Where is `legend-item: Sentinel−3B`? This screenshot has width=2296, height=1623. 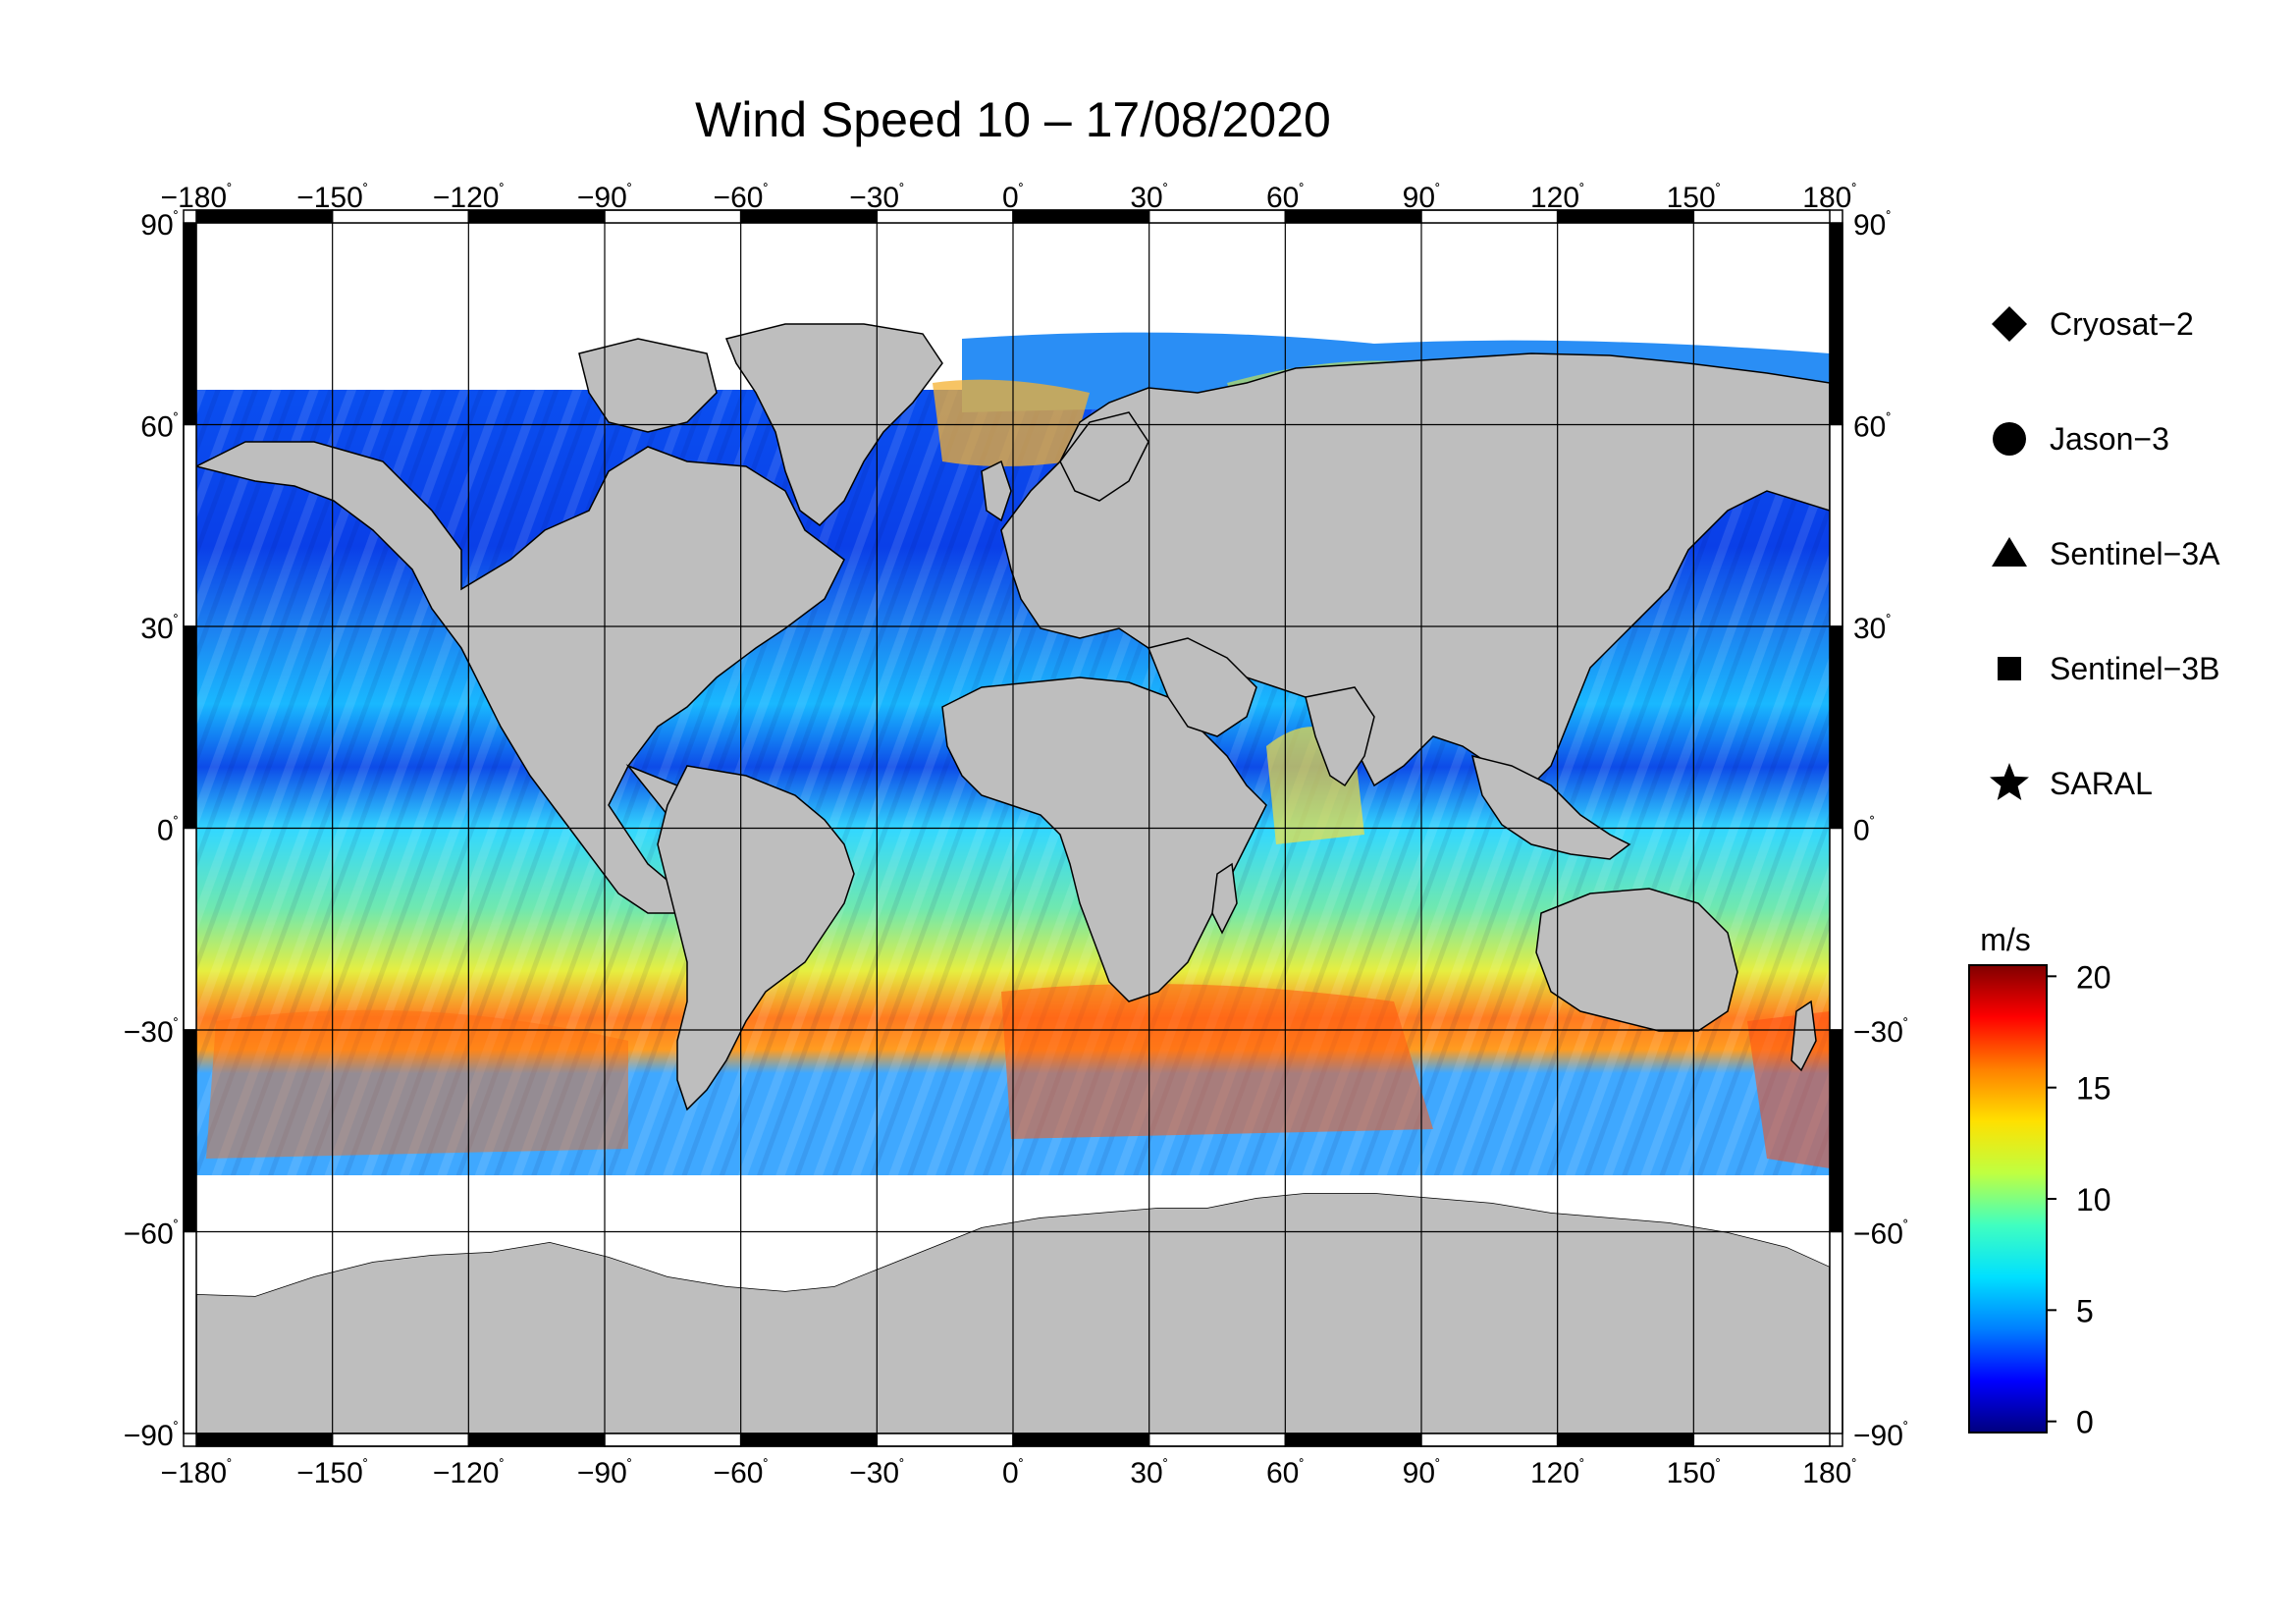
legend-item: Sentinel−3B is located at coordinates (2108, 668).